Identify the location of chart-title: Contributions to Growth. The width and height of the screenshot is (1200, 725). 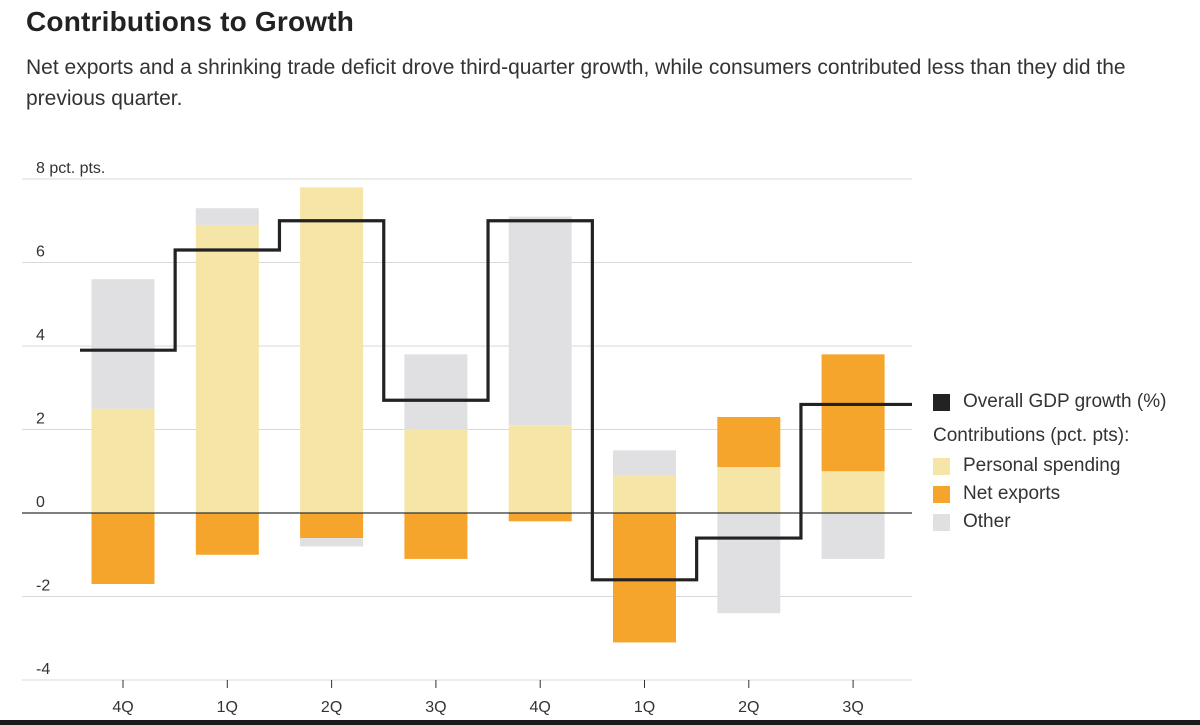
(190, 21).